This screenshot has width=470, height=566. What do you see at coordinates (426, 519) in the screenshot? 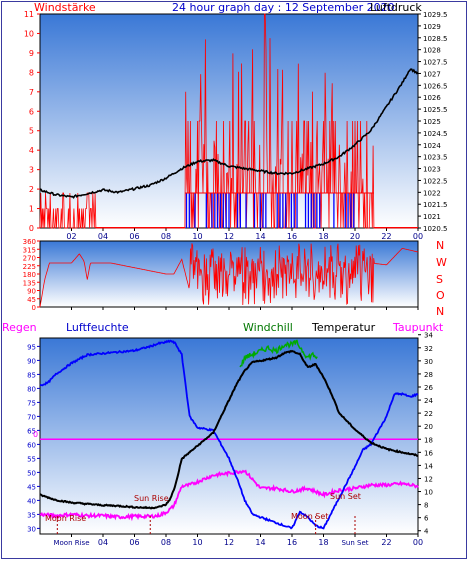
I see `temp-tick-label: 6` at bounding box center [426, 519].